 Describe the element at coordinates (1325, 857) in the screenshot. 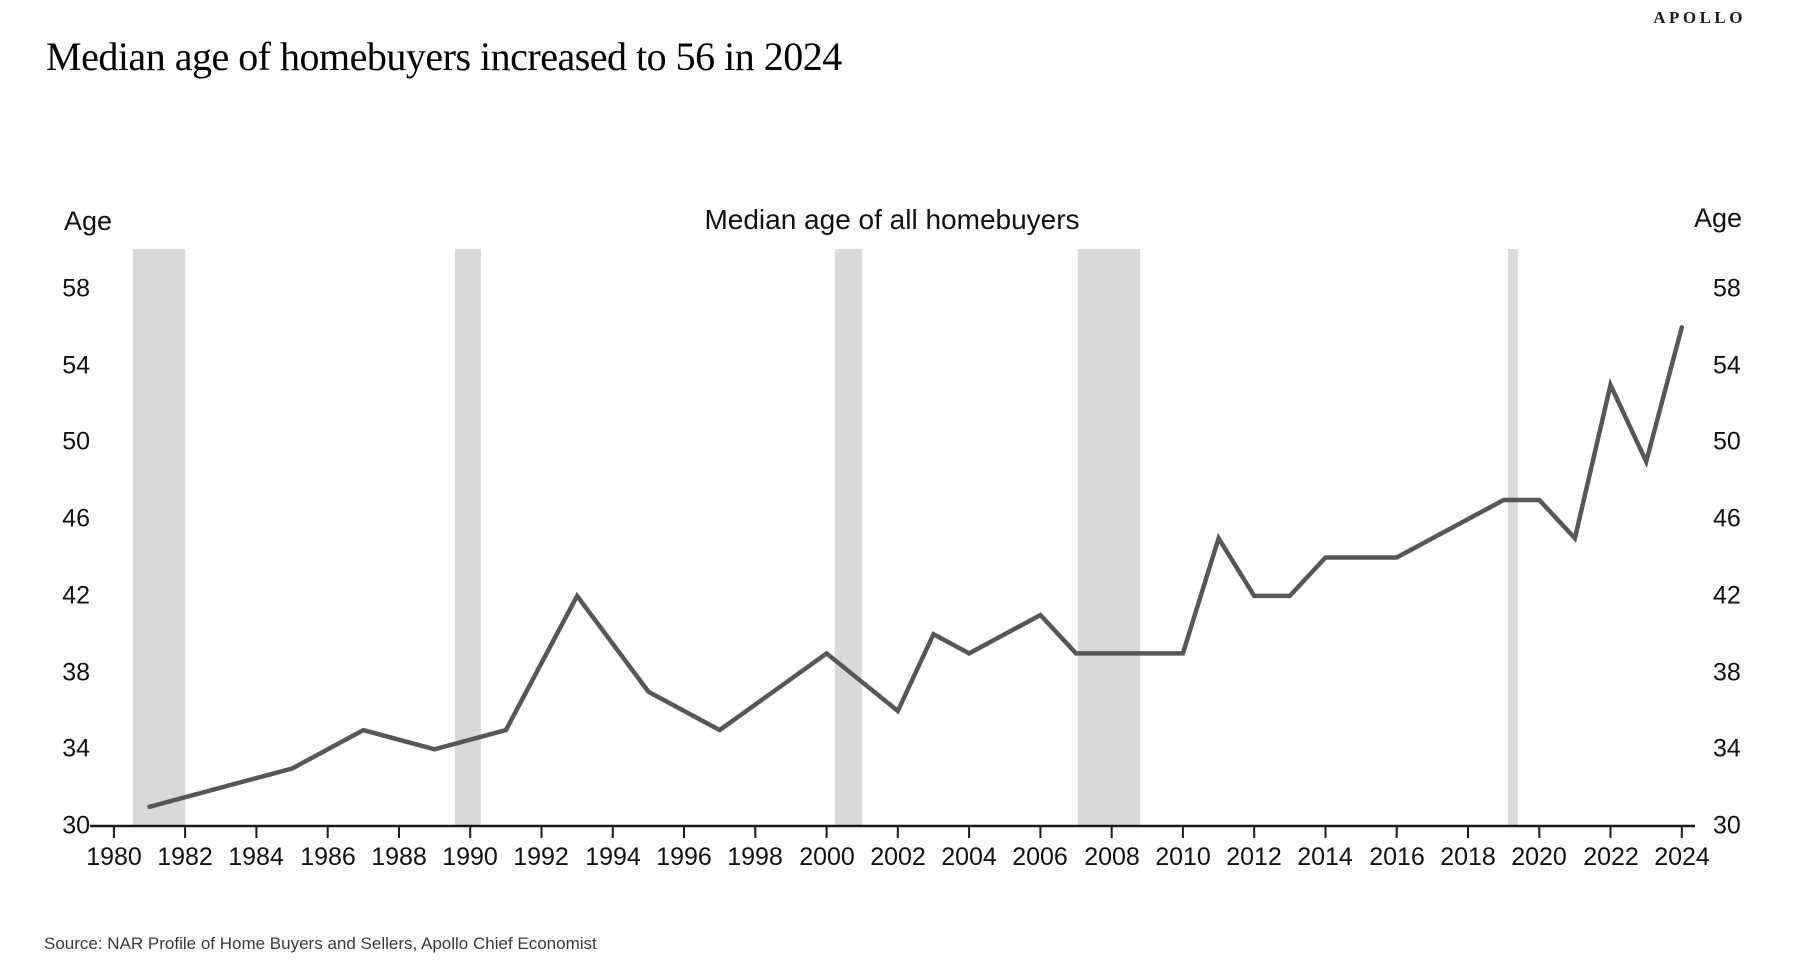

I see `x-tick-label: 2014` at that location.